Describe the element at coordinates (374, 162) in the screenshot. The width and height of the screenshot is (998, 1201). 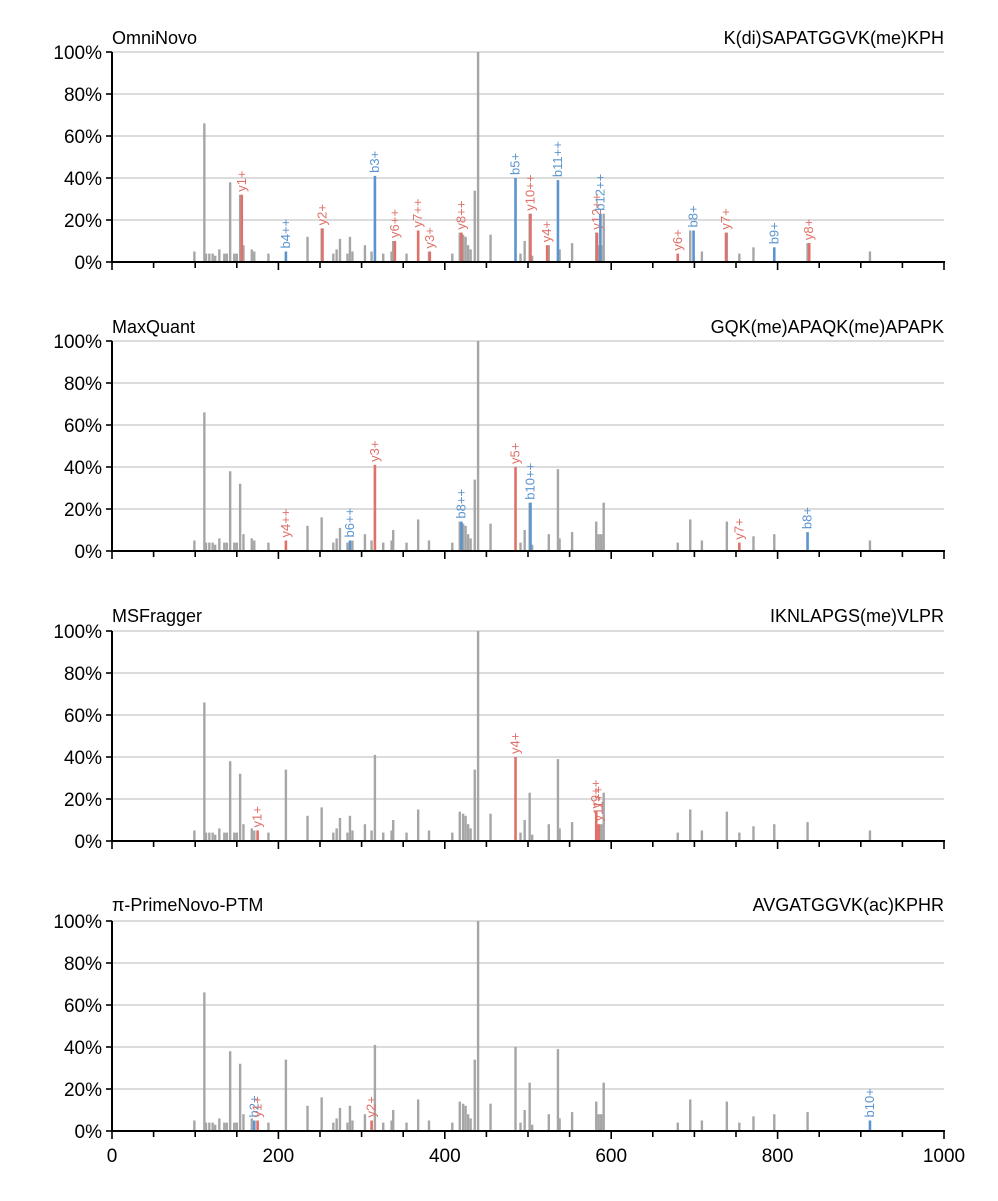
I see `b-ion-label: b3+` at that location.